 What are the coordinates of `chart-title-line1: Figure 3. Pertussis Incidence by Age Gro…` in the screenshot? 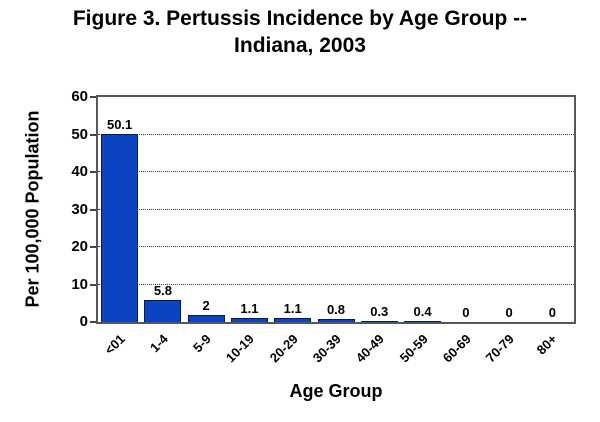 It's located at (300, 18).